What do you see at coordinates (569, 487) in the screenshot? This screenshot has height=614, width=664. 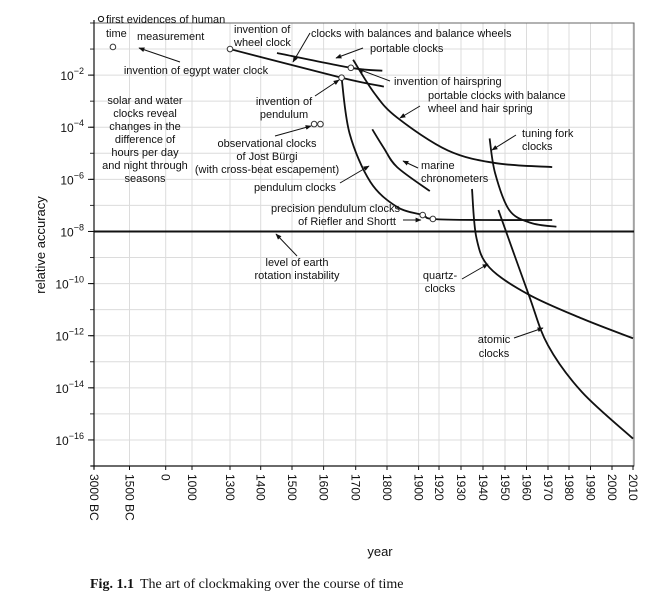 I see `x-tick-label: 1980` at bounding box center [569, 487].